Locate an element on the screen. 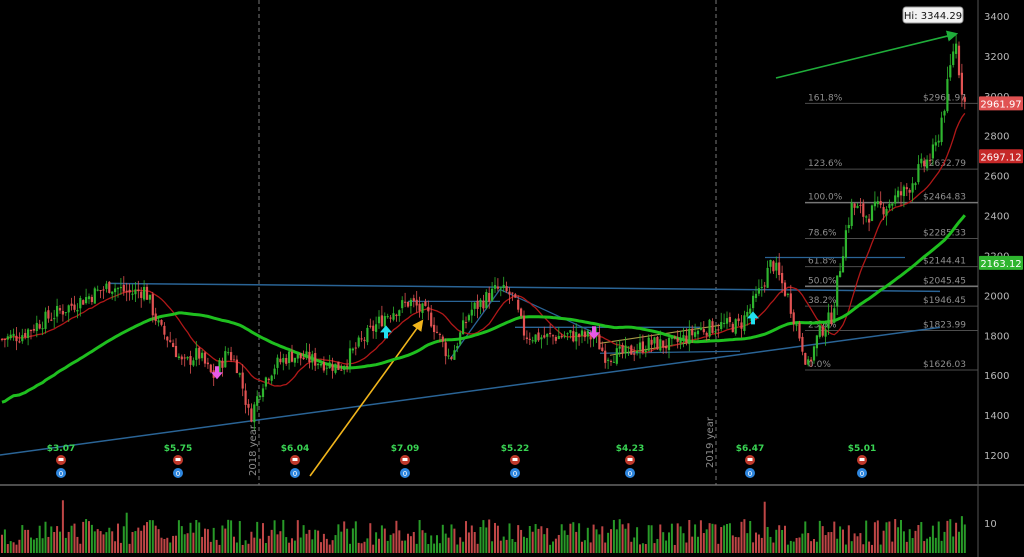 The height and width of the screenshot is (557, 1024). dividend-event-icon-glyph: 0 is located at coordinates (750, 474).